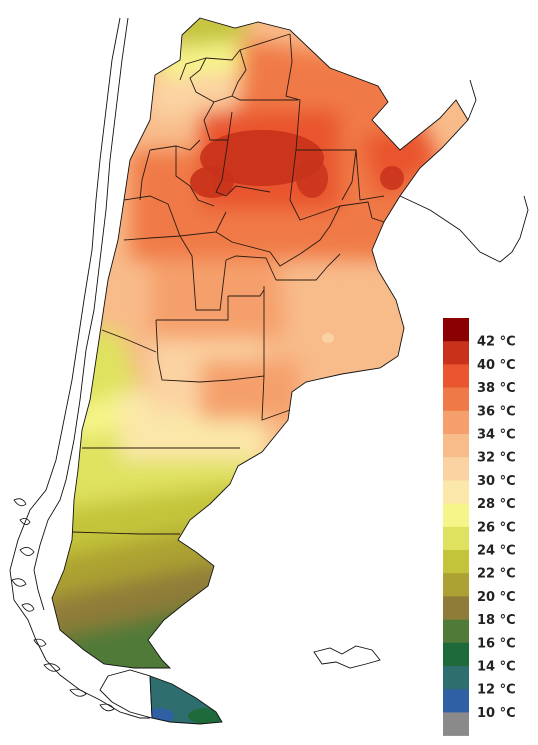 This screenshot has width=538, height=745. Describe the element at coordinates (186, 700) in the screenshot. I see `tierra-del-fuego-temperature` at that location.